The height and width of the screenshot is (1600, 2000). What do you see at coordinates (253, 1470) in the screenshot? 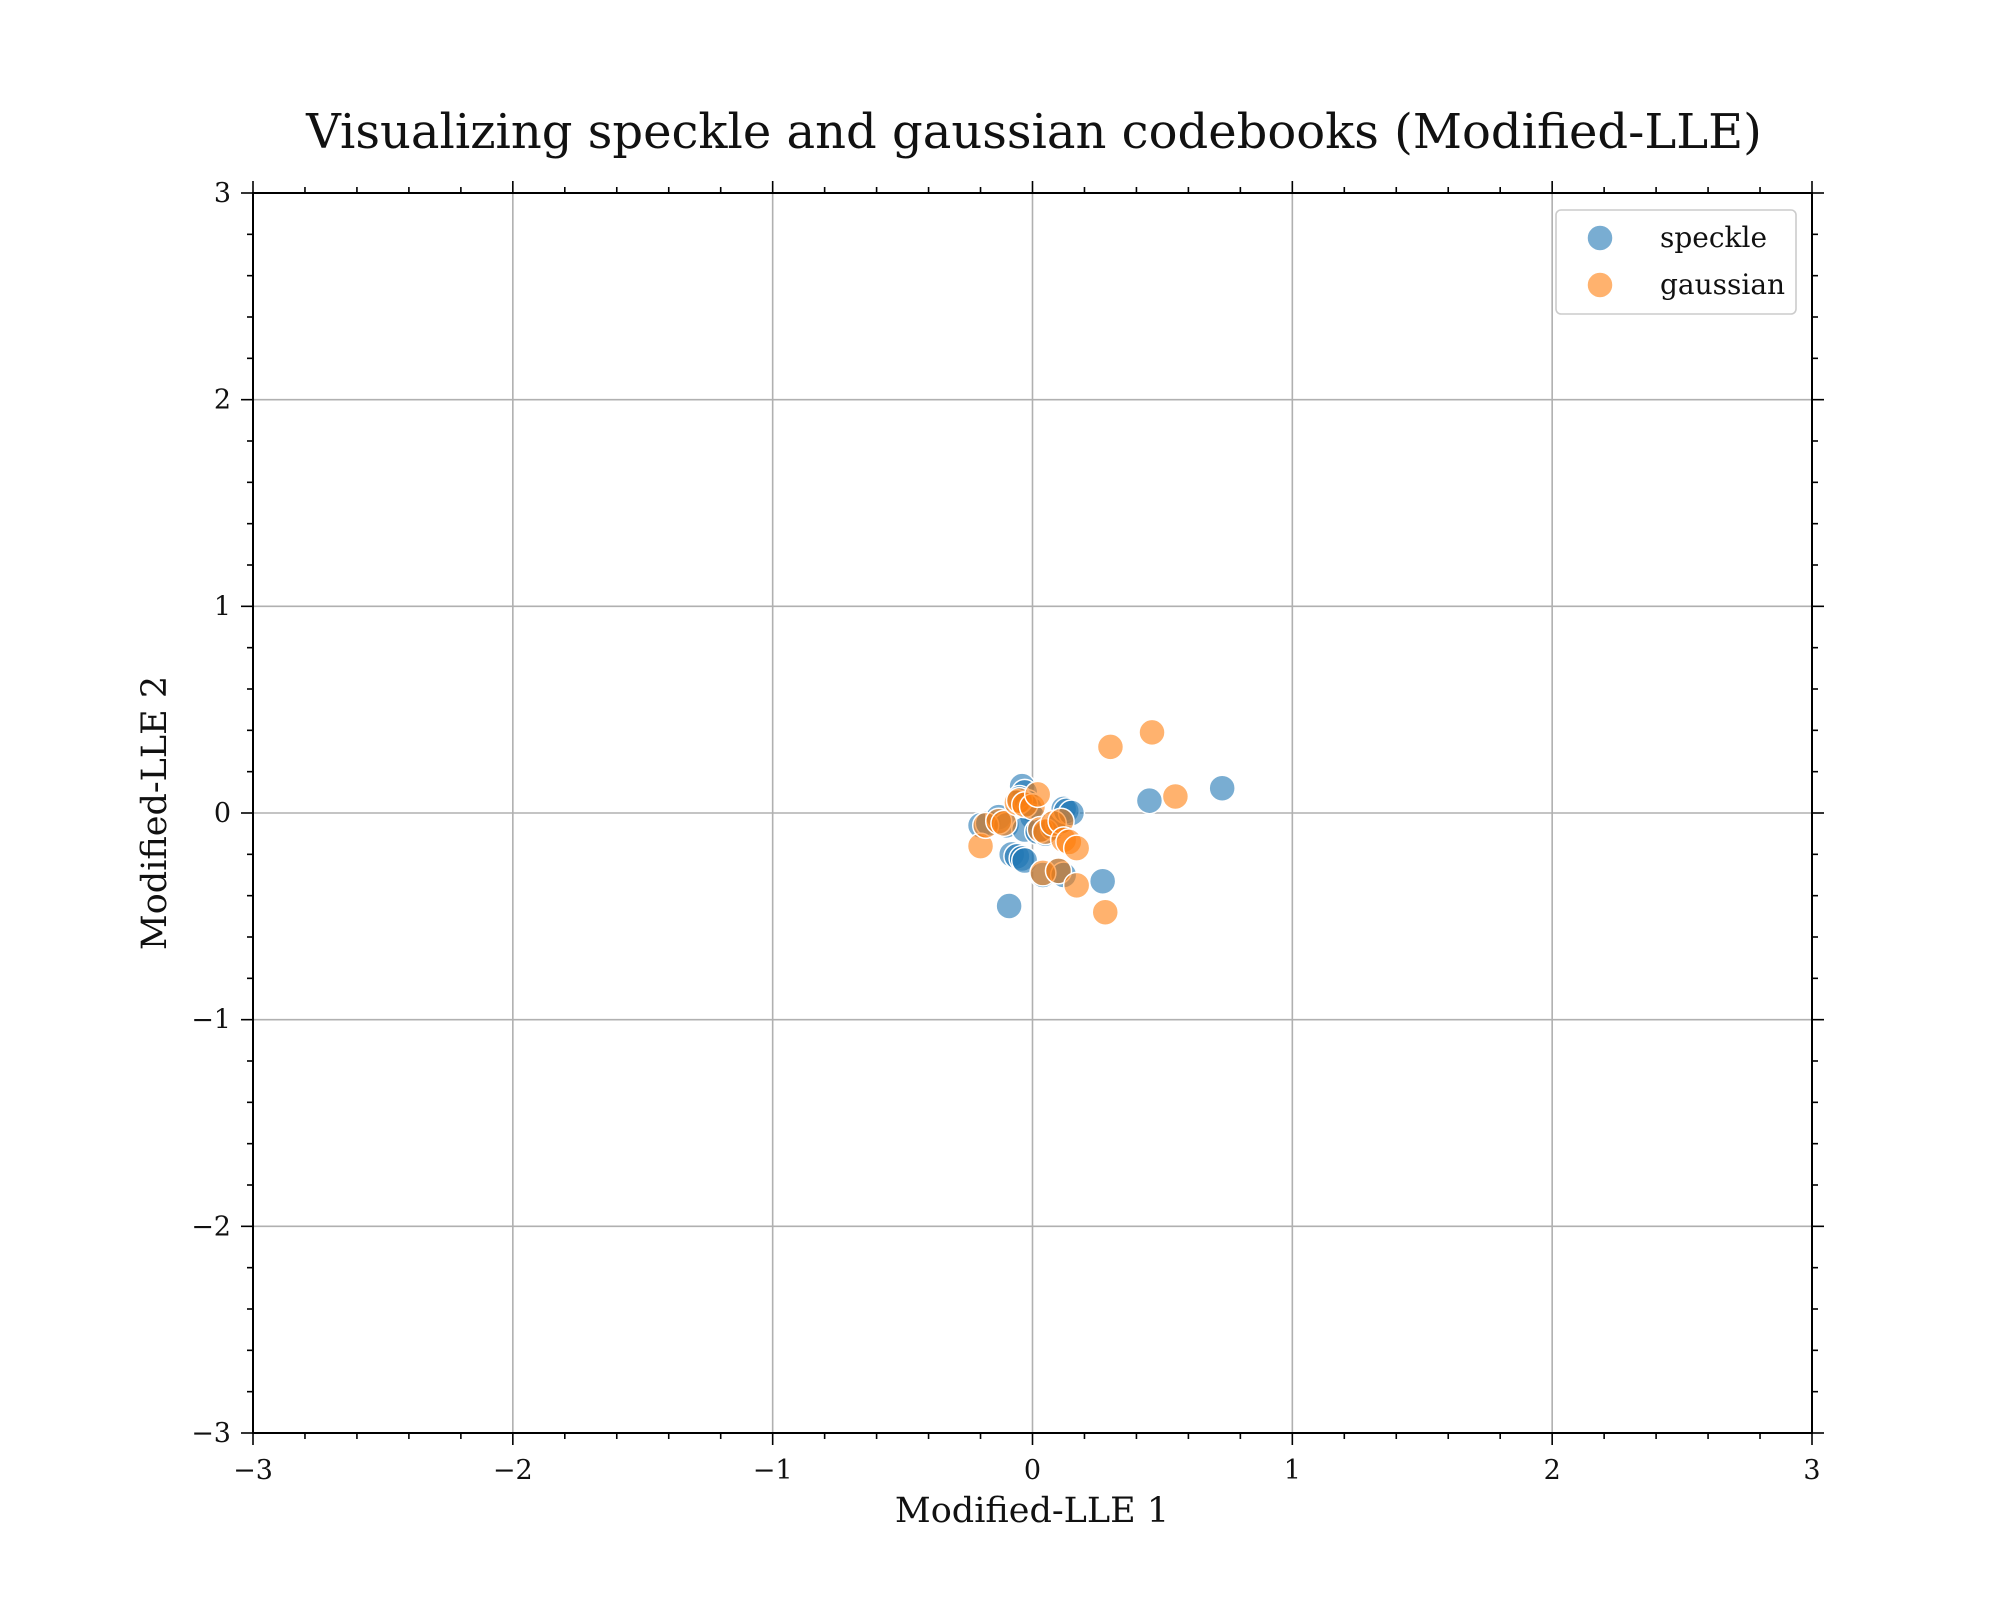
I see `x-tick-label: −3` at bounding box center [253, 1470].